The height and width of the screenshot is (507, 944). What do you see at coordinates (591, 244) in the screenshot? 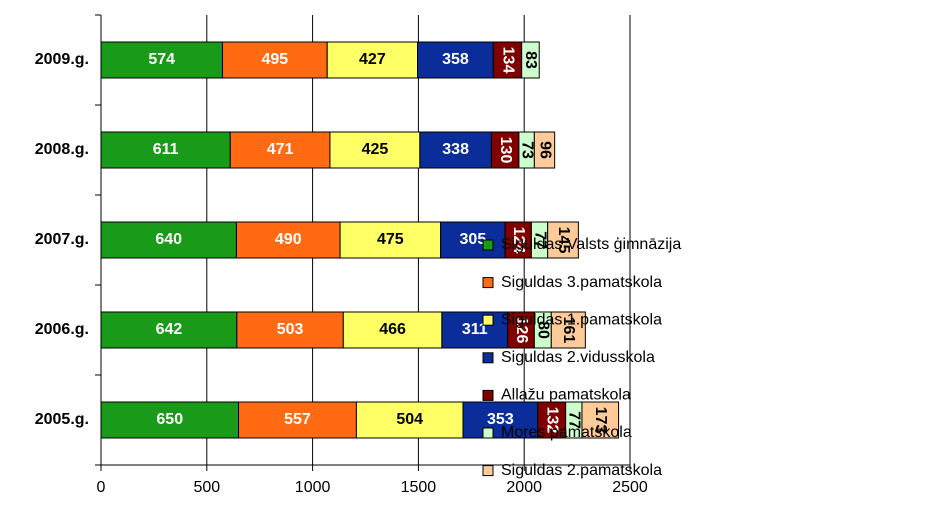
I see `legend-label: Siguldas Valsts ģimnāzija` at bounding box center [591, 244].